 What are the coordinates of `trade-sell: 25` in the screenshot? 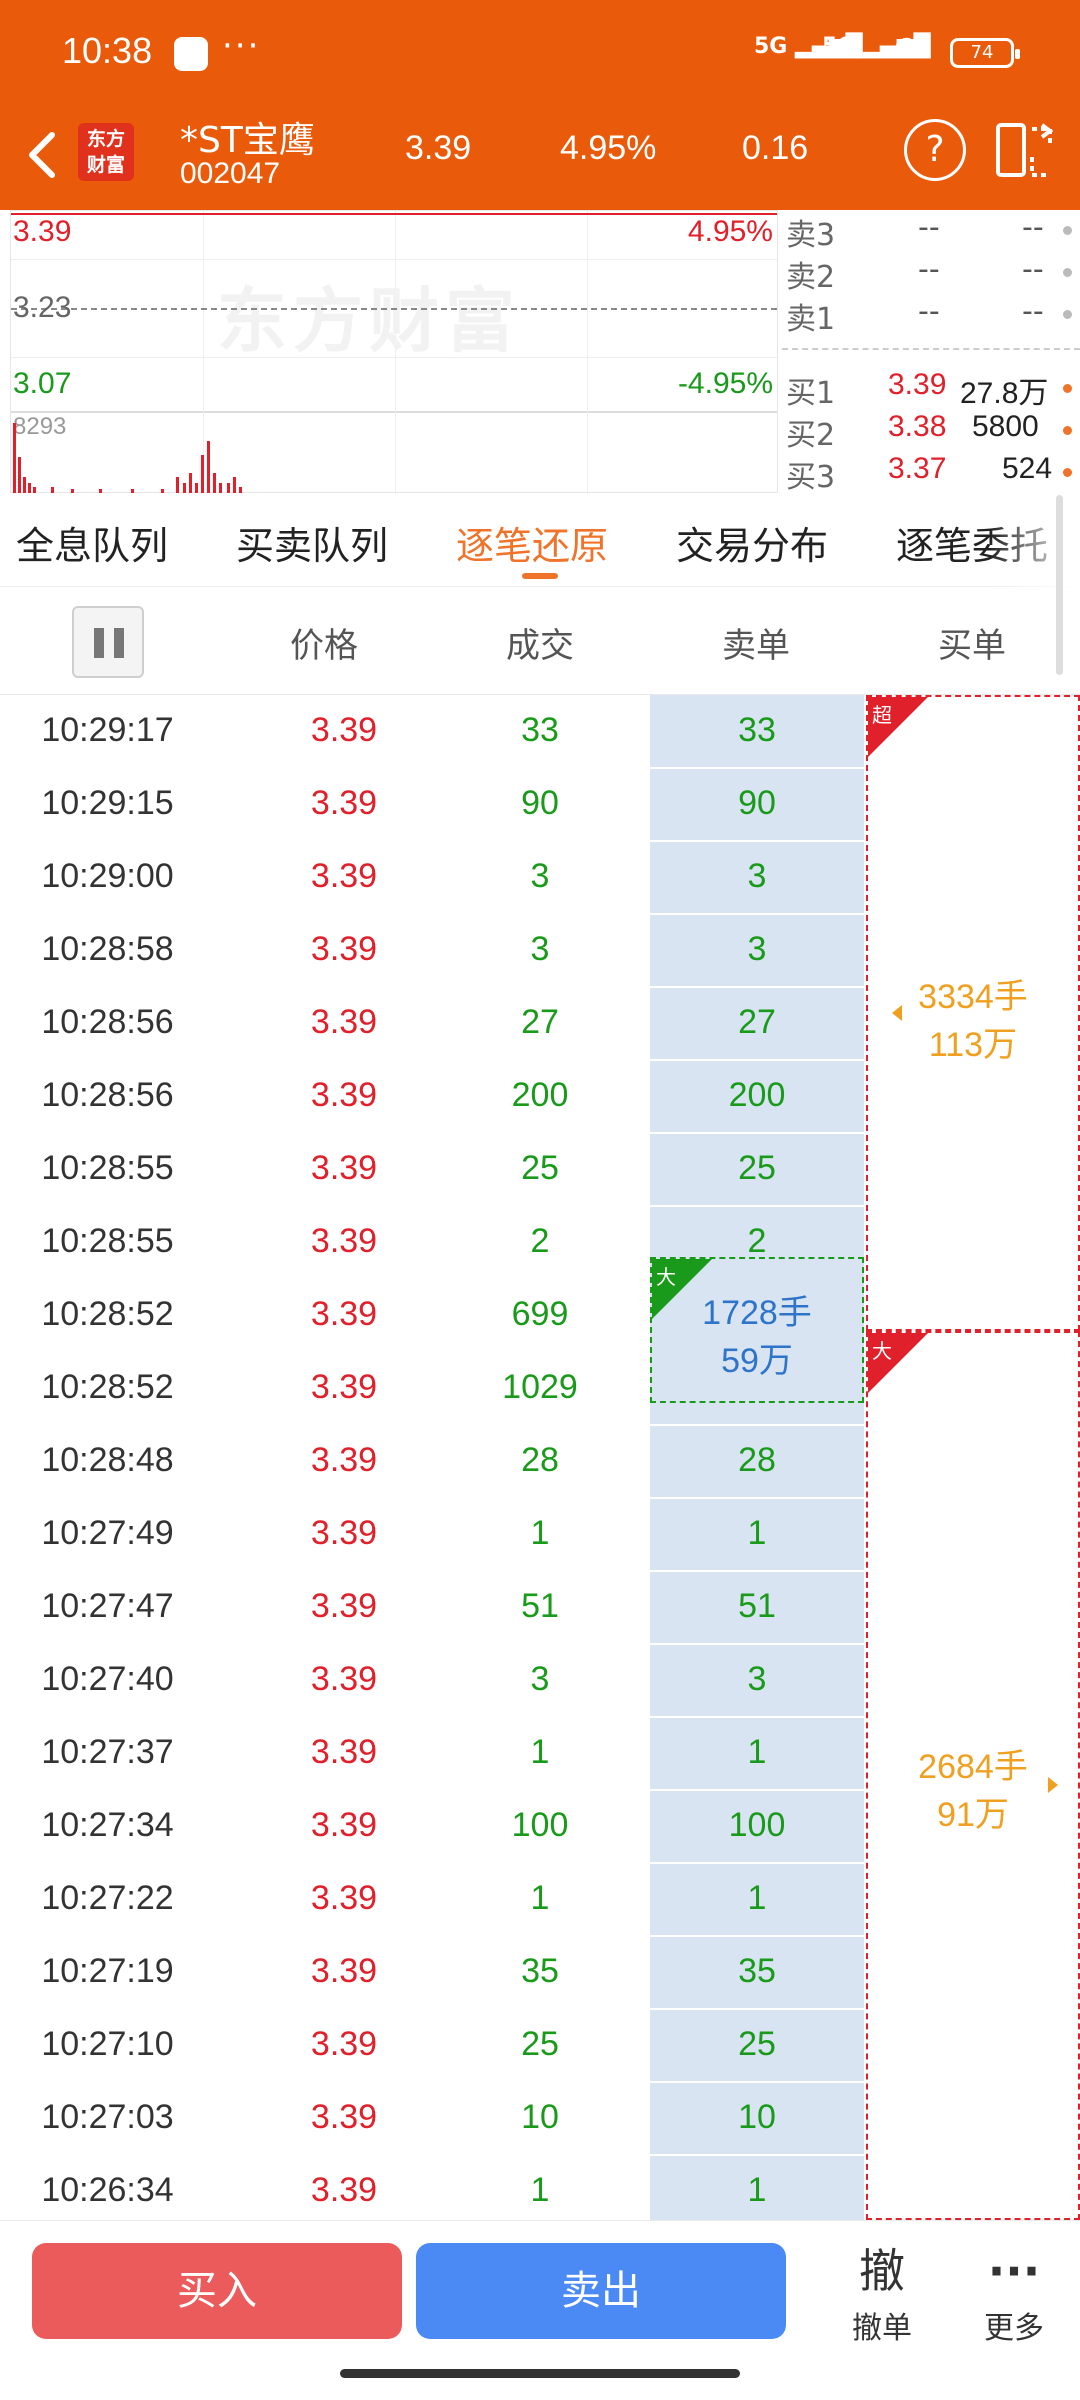 It's located at (757, 2044).